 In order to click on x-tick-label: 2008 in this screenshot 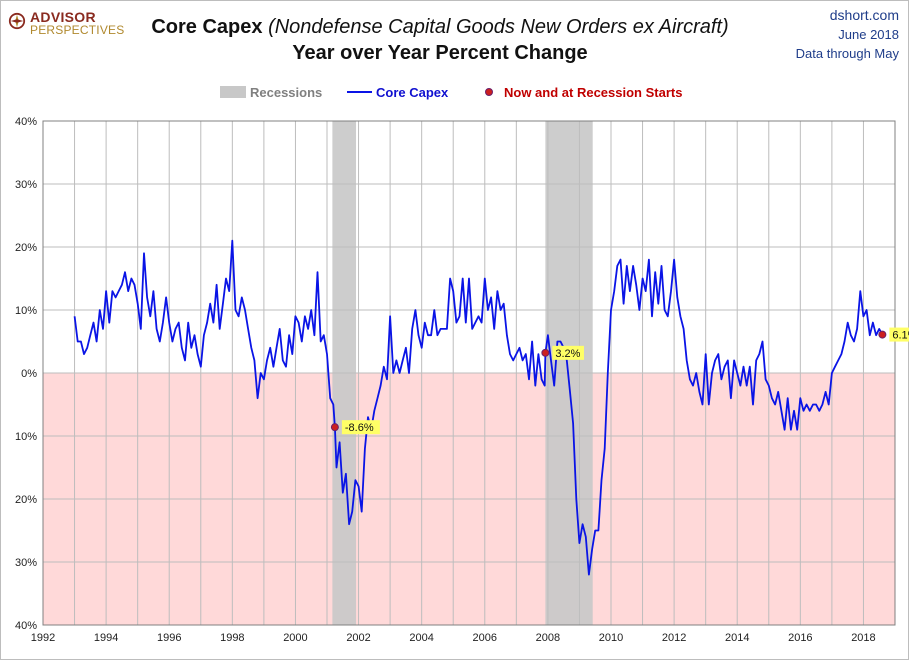, I will do `click(548, 638)`.